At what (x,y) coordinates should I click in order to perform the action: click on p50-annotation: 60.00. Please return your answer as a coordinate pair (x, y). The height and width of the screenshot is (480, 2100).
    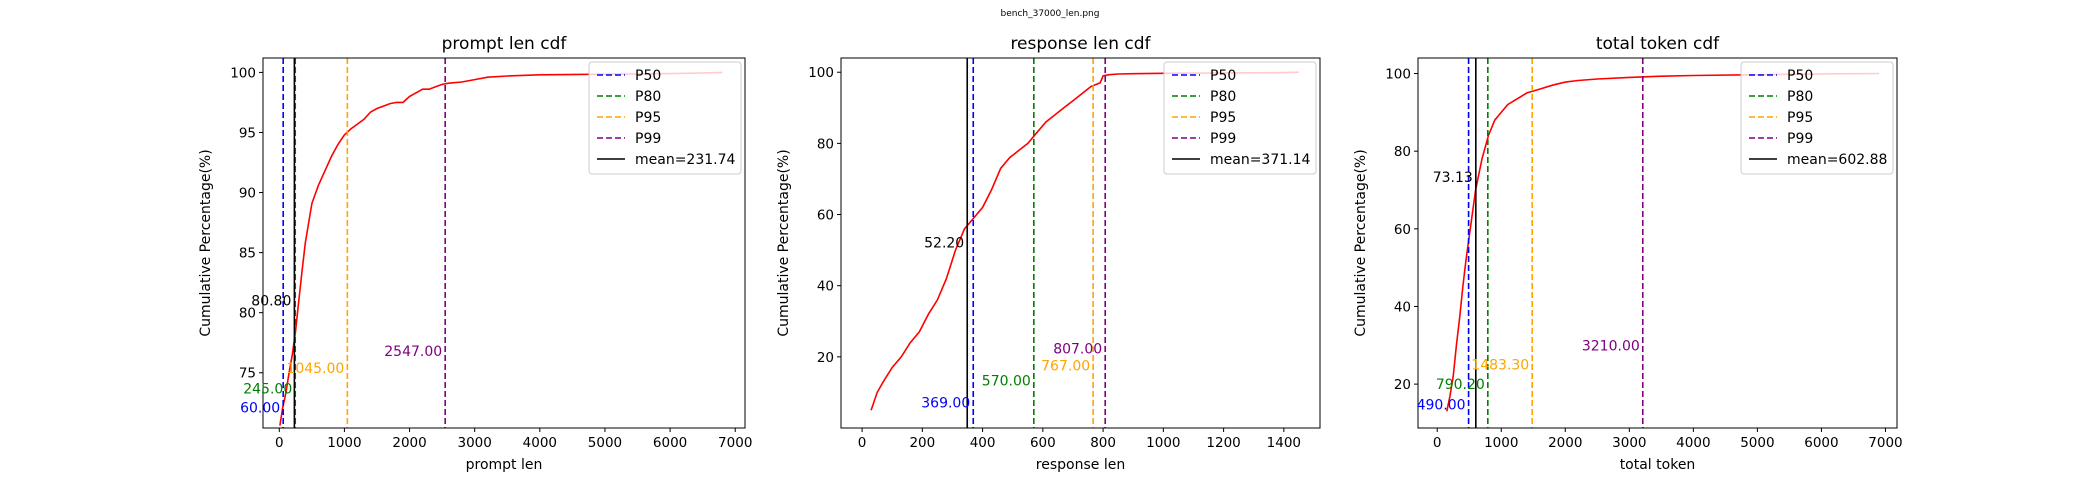
    Looking at the image, I should click on (260, 409).